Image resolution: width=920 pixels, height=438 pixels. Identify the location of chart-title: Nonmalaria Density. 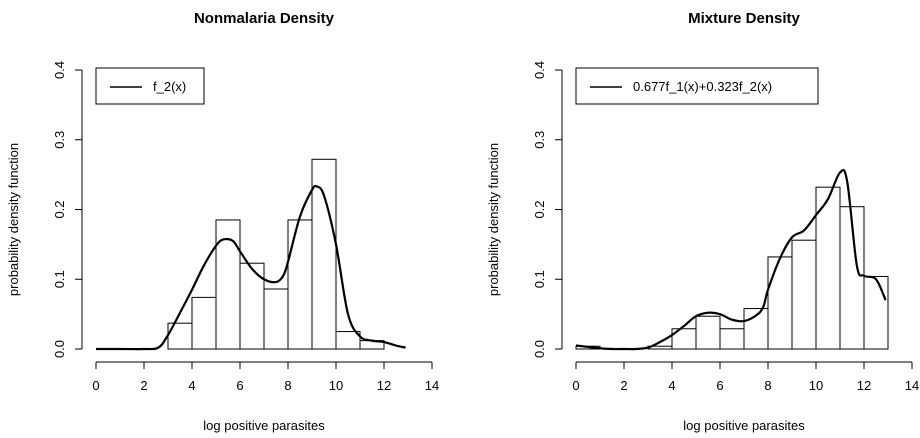
(264, 18).